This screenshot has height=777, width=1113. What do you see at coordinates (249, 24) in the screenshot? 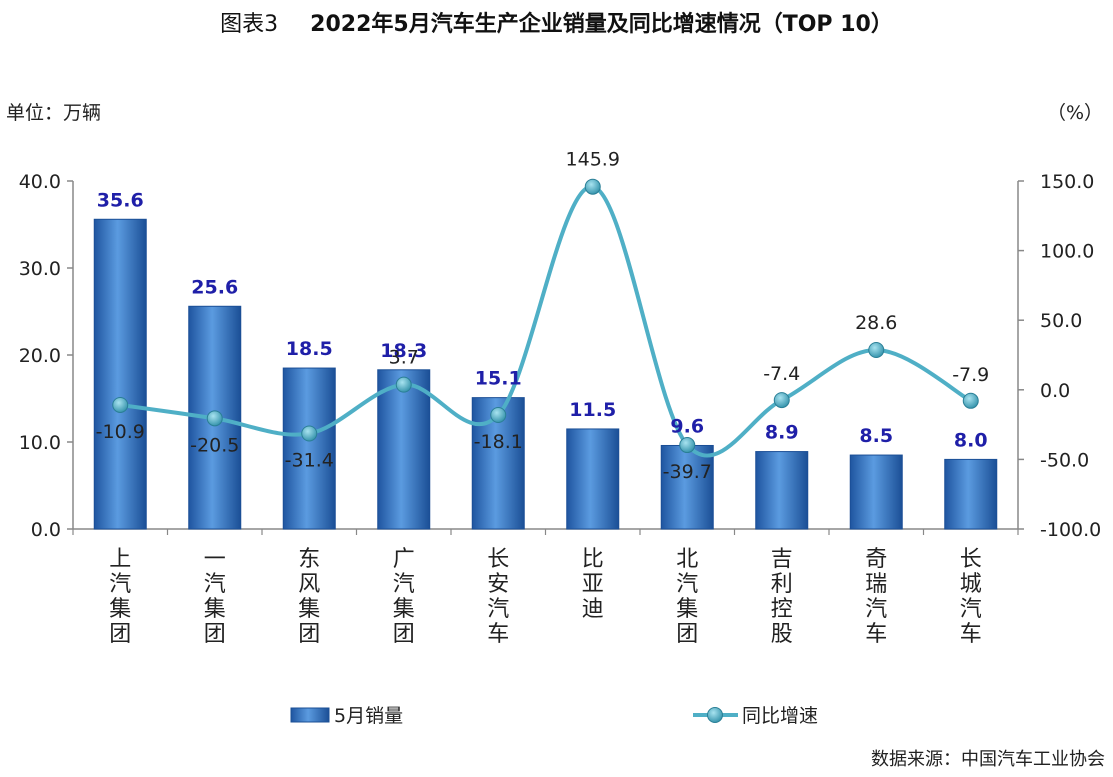
I see `figure-label: 图表3` at bounding box center [249, 24].